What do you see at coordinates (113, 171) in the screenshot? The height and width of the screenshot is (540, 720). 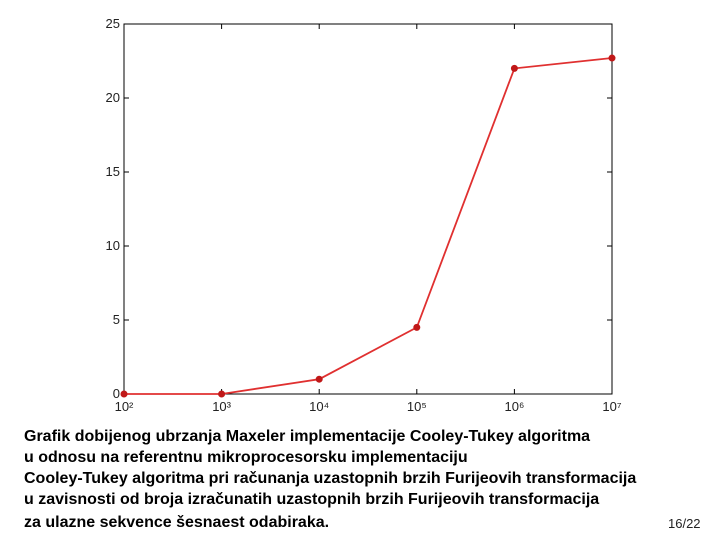 I see `y-tick-label: 15` at bounding box center [113, 171].